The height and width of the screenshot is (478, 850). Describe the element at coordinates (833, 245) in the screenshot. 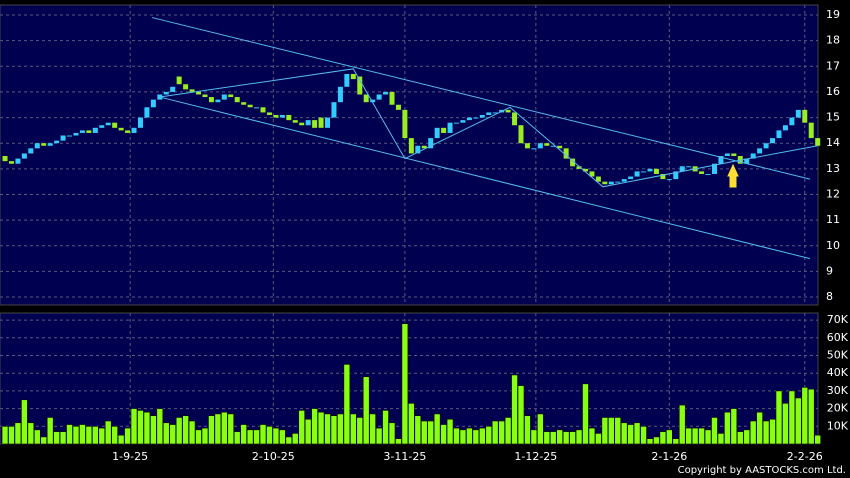

I see `y-tick-label: 10` at that location.